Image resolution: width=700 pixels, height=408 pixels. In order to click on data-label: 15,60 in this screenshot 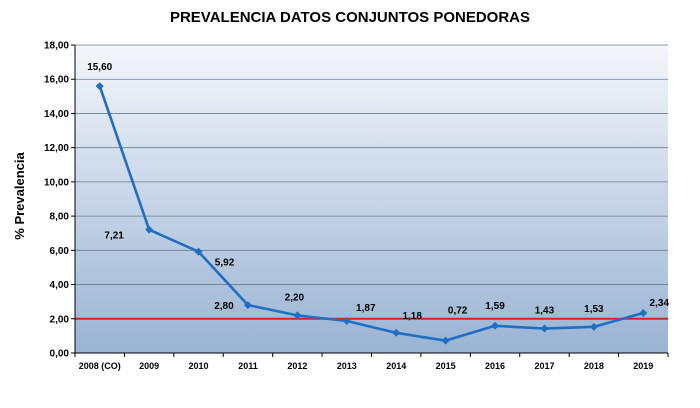, I will do `click(99, 67)`.